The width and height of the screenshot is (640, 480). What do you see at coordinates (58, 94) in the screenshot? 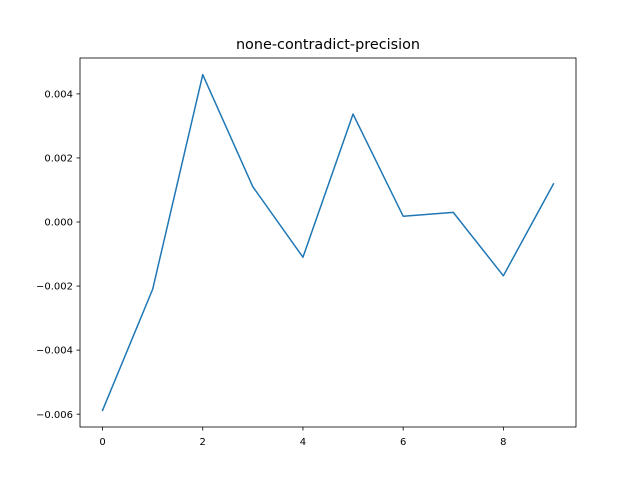
I see `y-tick-label: 0.004` at bounding box center [58, 94].